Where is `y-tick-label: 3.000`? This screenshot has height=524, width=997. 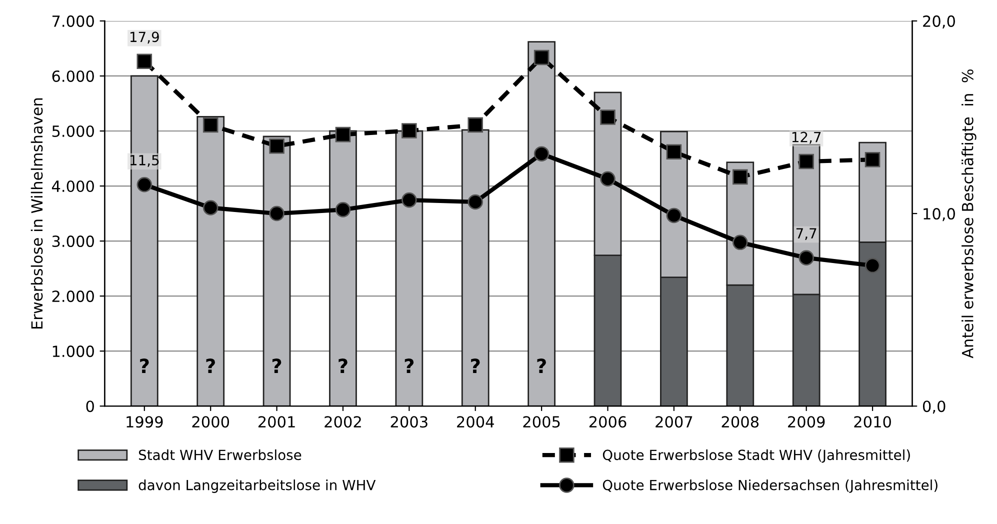
y-tick-label: 3.000 is located at coordinates (73, 242).